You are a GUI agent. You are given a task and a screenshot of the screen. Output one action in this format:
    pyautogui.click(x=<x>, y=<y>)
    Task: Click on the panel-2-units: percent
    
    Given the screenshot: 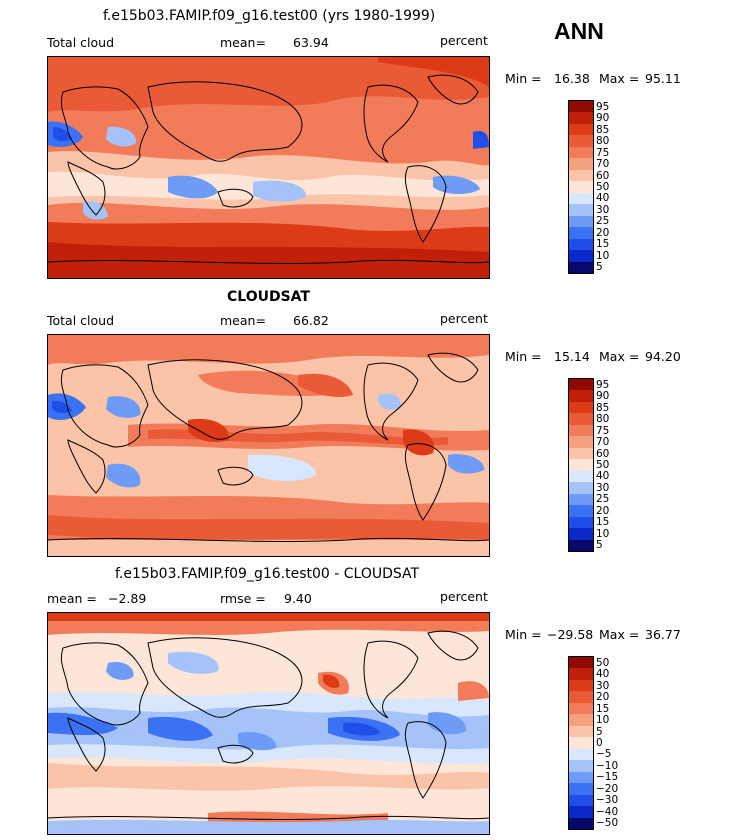 What is the action you would take?
    pyautogui.click(x=464, y=318)
    